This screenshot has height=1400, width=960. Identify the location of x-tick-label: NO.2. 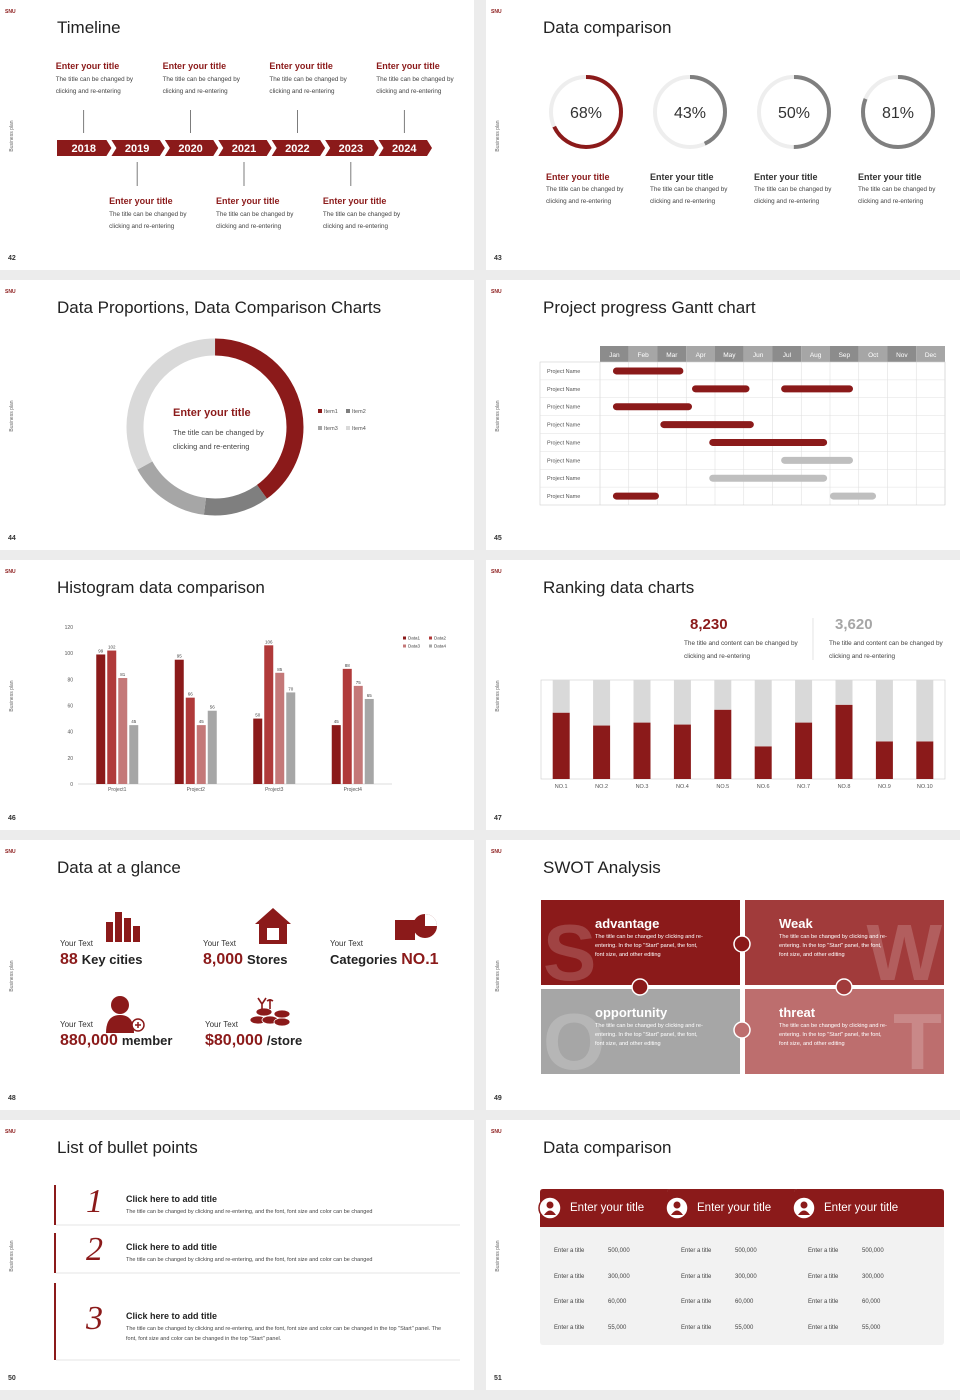
(601, 787).